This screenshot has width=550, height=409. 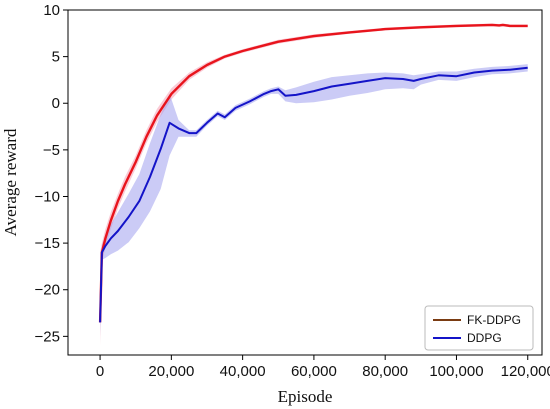 What do you see at coordinates (100, 371) in the screenshot?
I see `x-tick-label: 0` at bounding box center [100, 371].